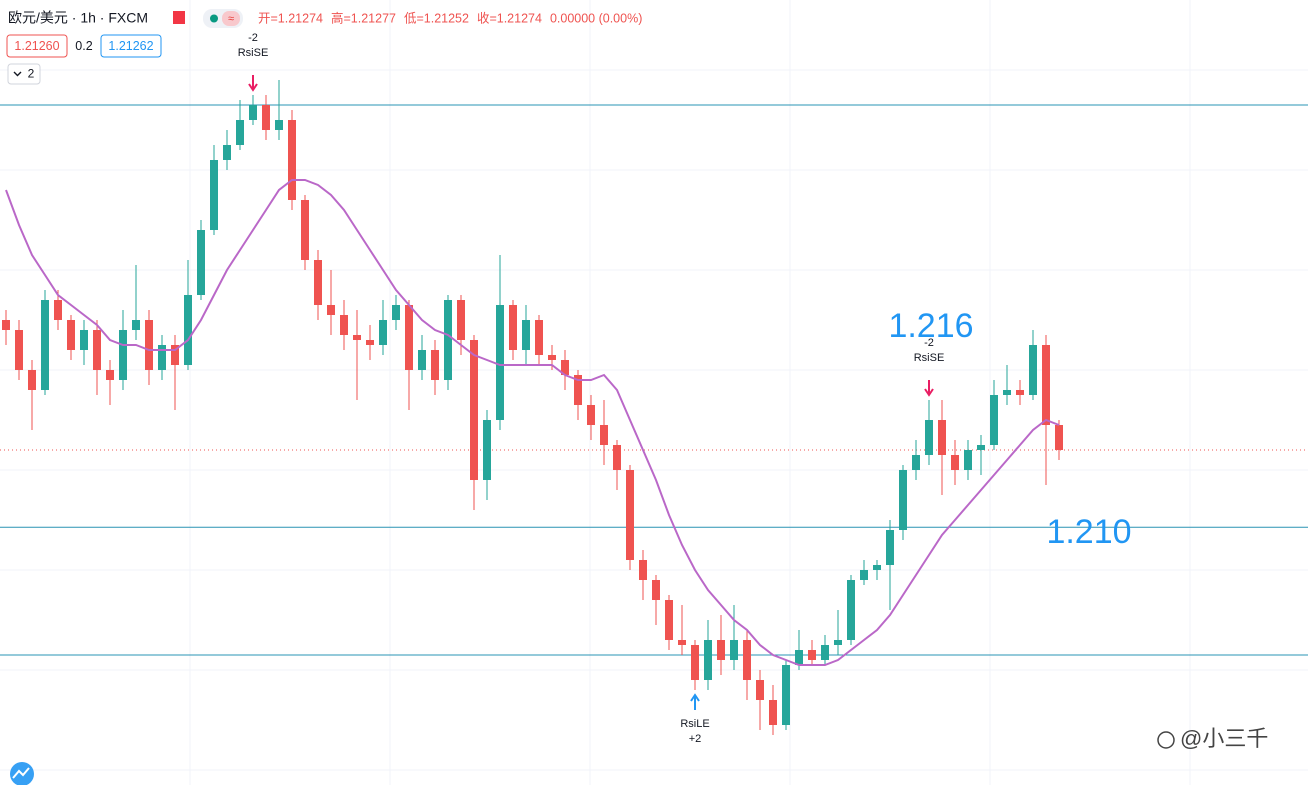  Describe the element at coordinates (1088, 532) in the screenshot. I see `annotation: 1.210` at that location.